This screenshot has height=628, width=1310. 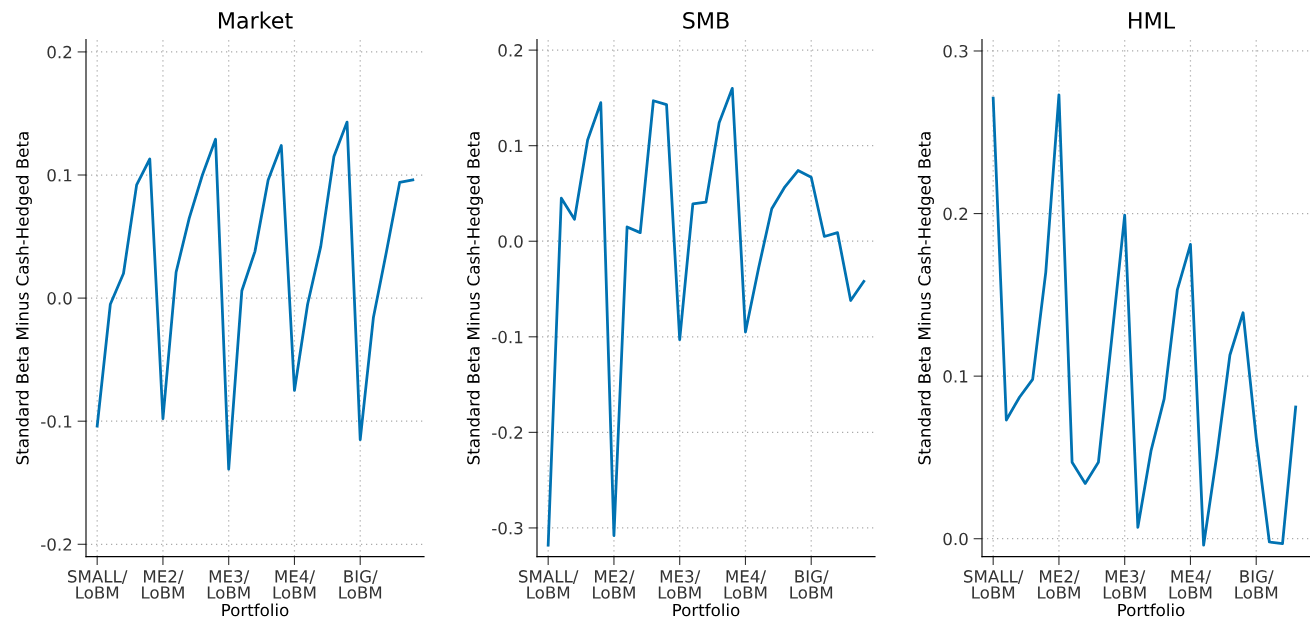 What do you see at coordinates (1152, 20) in the screenshot?
I see `chart-title: HML` at bounding box center [1152, 20].